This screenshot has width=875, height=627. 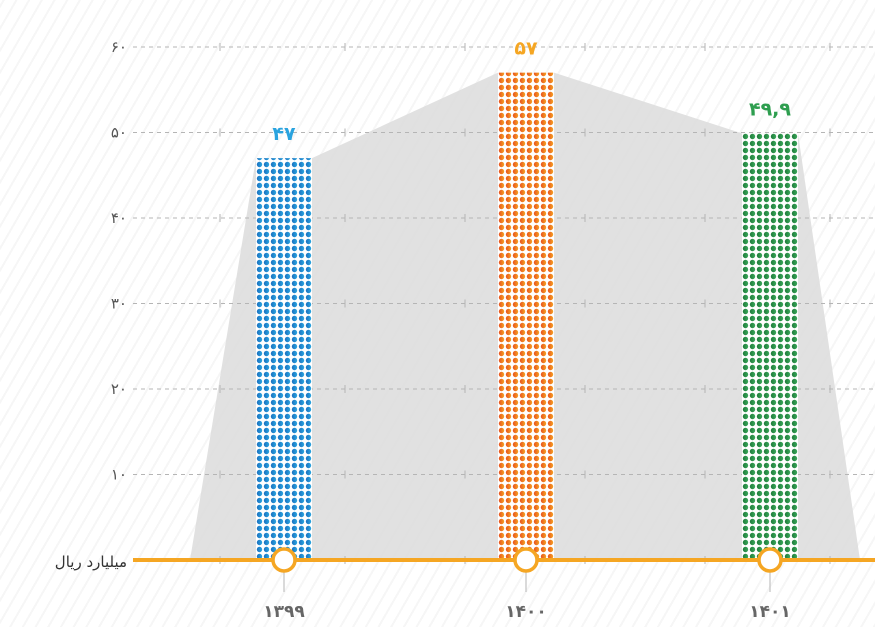 I want to click on y-tick-label: ۳۰, so click(x=119, y=304).